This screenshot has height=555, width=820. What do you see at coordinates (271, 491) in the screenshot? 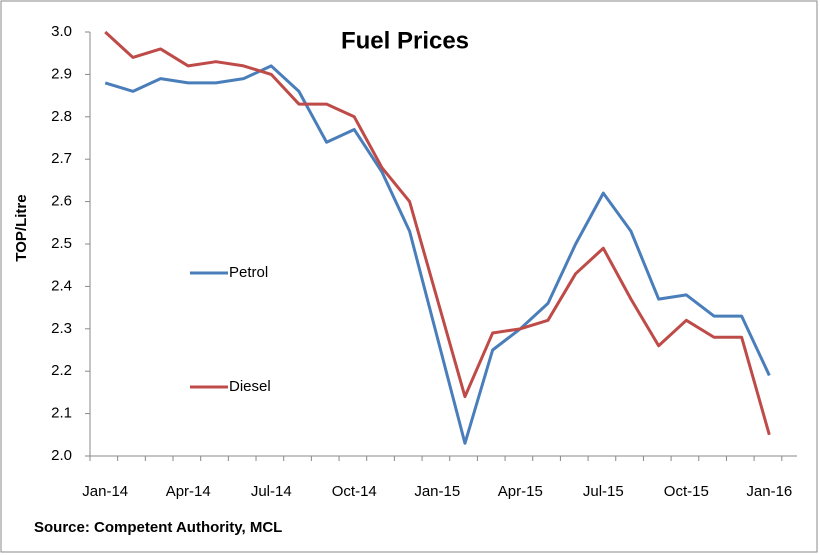
I see `x-tick-label: Jul-14` at bounding box center [271, 491].